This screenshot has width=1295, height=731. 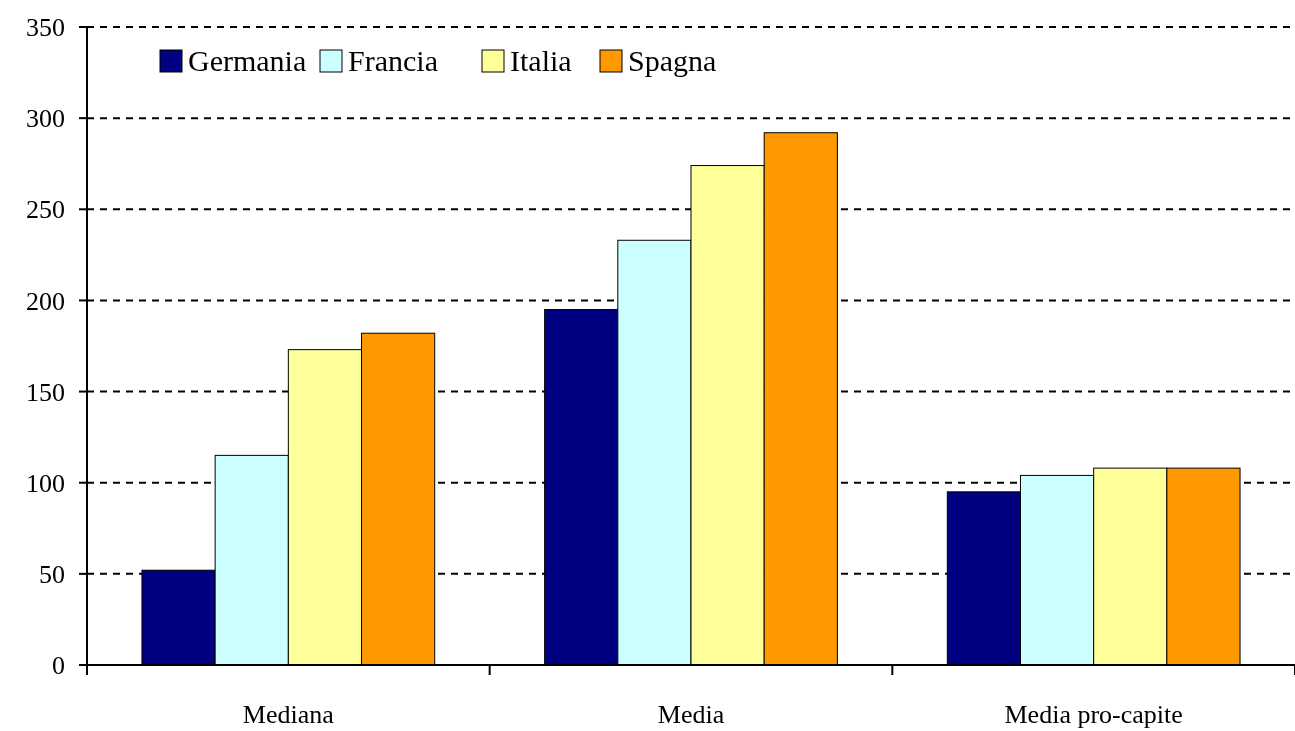 I want to click on y-tick-label: 0, so click(x=58, y=666).